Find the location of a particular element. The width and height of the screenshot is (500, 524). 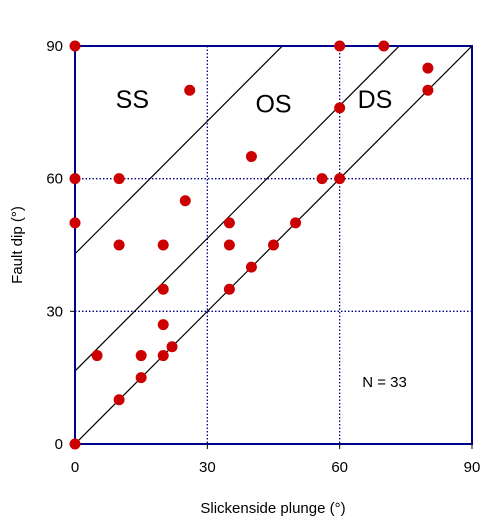

x-tick-label: 0 is located at coordinates (75, 467).